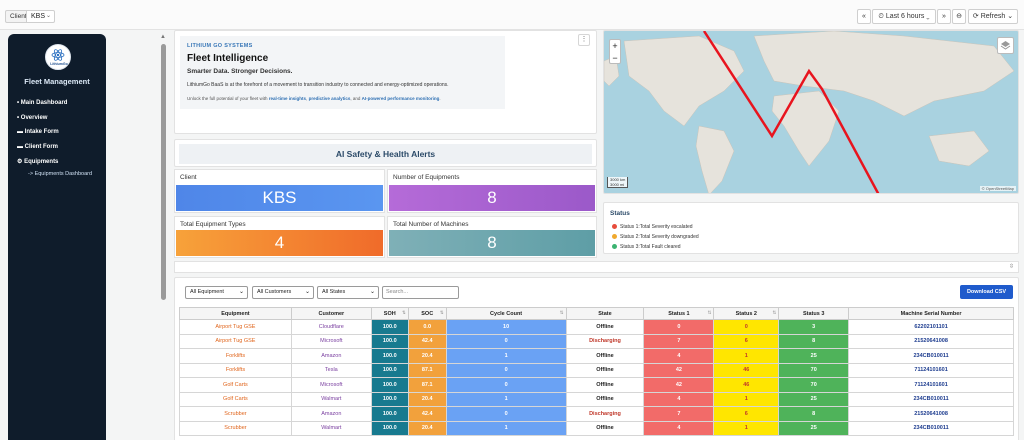  I want to click on status2-cell: 1, so click(746, 428).